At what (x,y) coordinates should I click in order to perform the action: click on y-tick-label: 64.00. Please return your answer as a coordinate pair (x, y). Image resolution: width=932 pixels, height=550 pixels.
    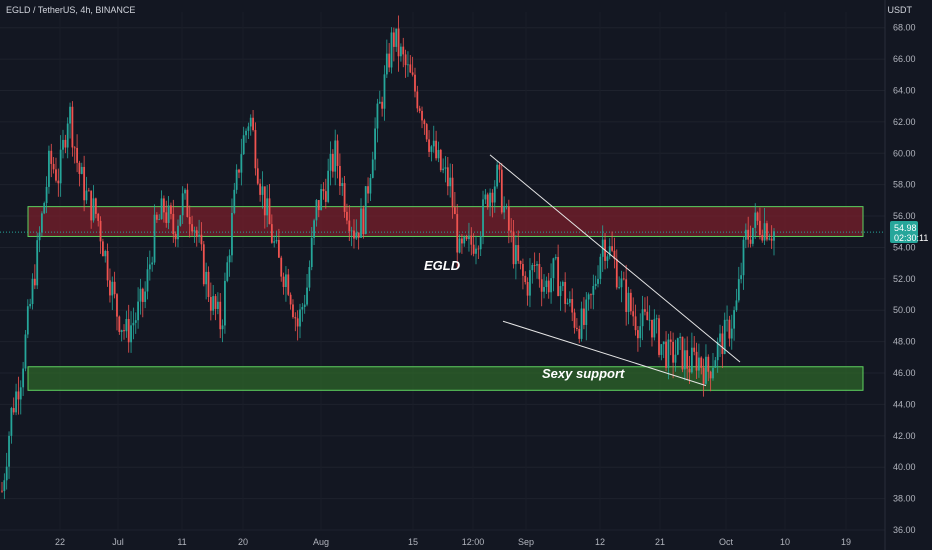
    Looking at the image, I should click on (904, 90).